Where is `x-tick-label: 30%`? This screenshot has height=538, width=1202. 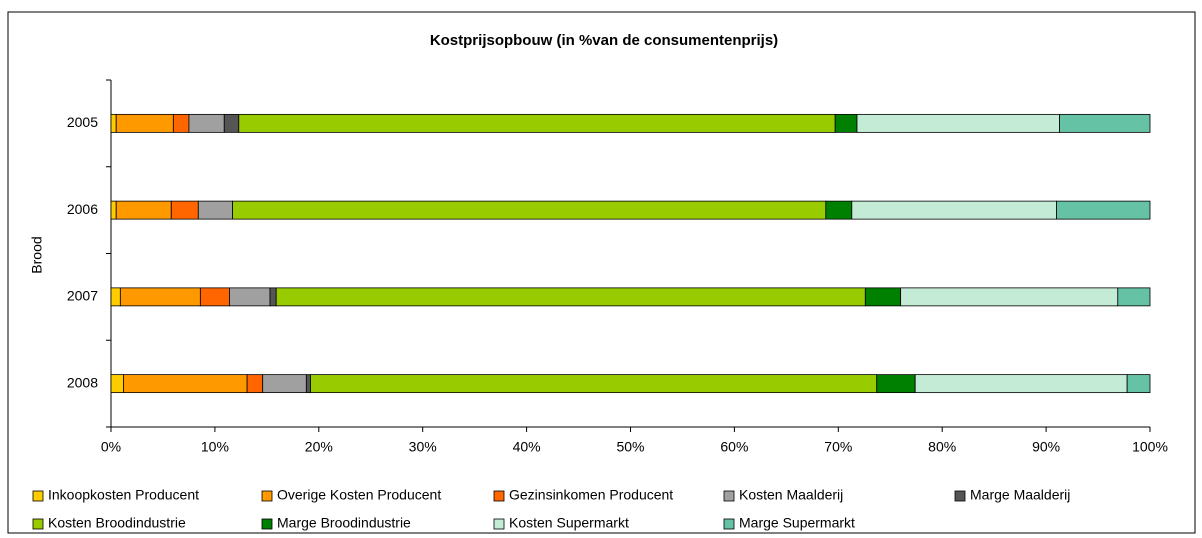
x-tick-label: 30% is located at coordinates (423, 447).